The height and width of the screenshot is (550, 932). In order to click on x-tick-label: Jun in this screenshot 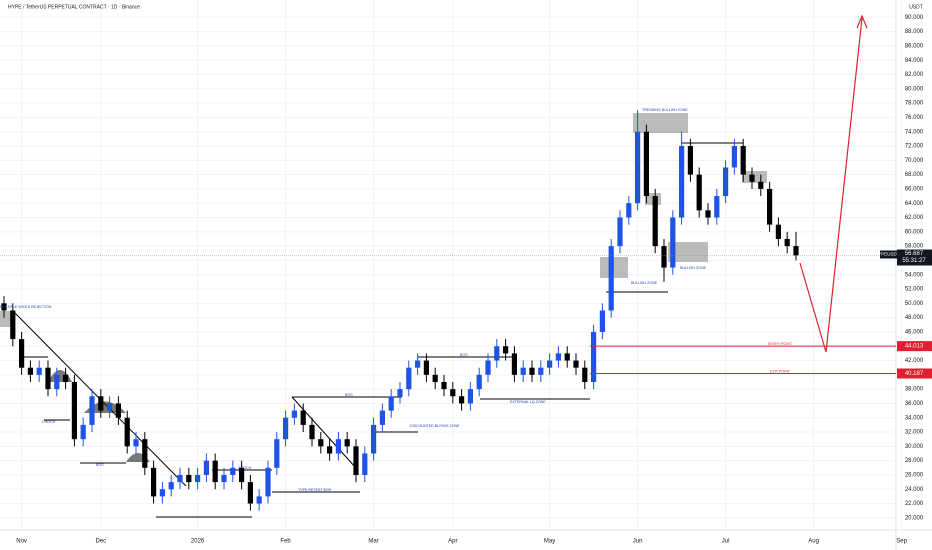, I will do `click(638, 542)`.